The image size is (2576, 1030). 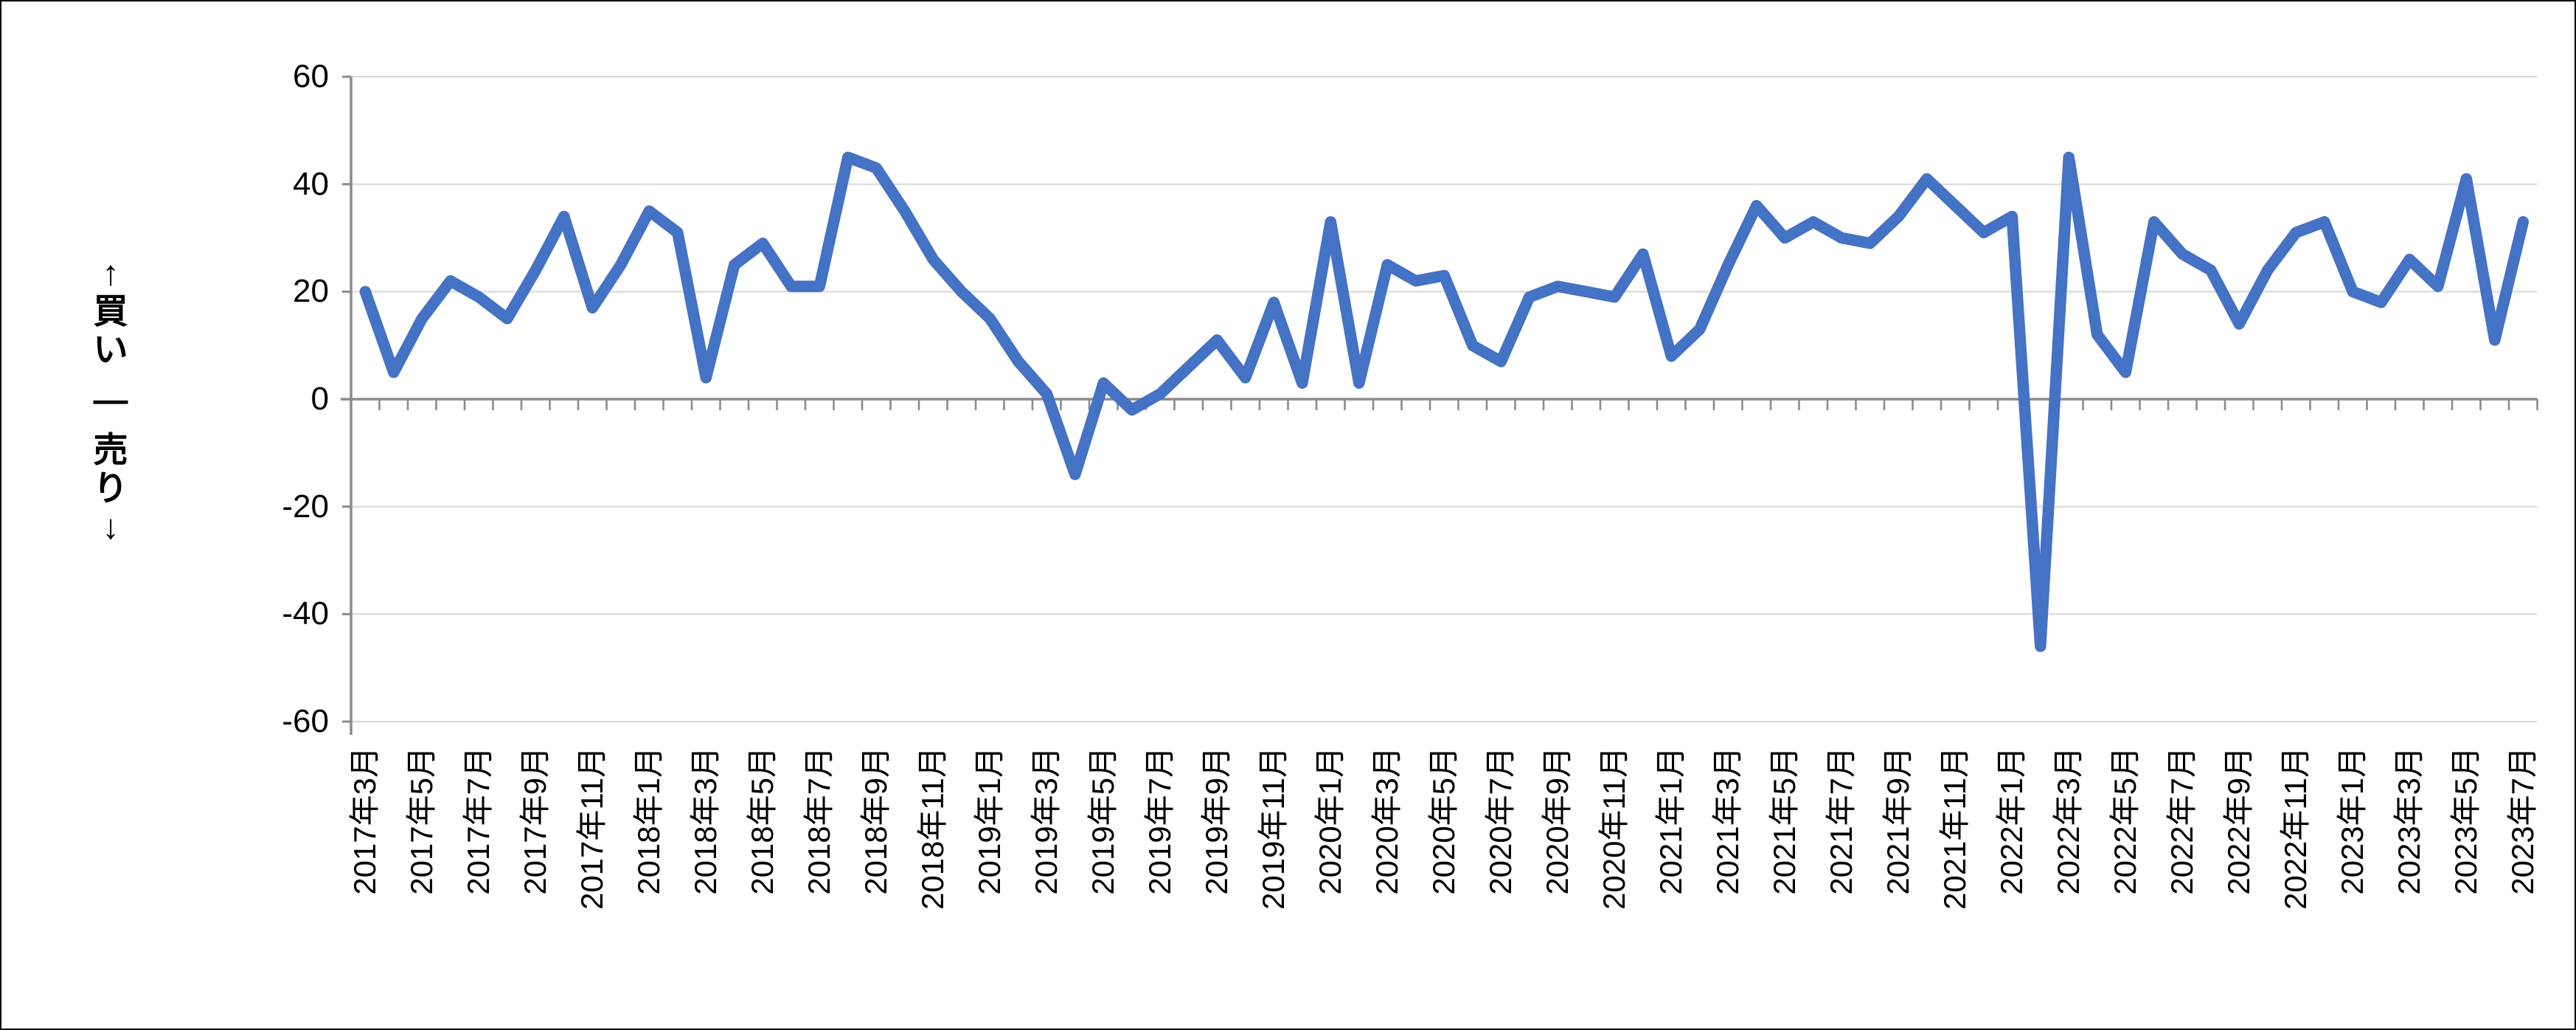 What do you see at coordinates (592, 828) in the screenshot?
I see `x-tick-label: 2017年11月` at bounding box center [592, 828].